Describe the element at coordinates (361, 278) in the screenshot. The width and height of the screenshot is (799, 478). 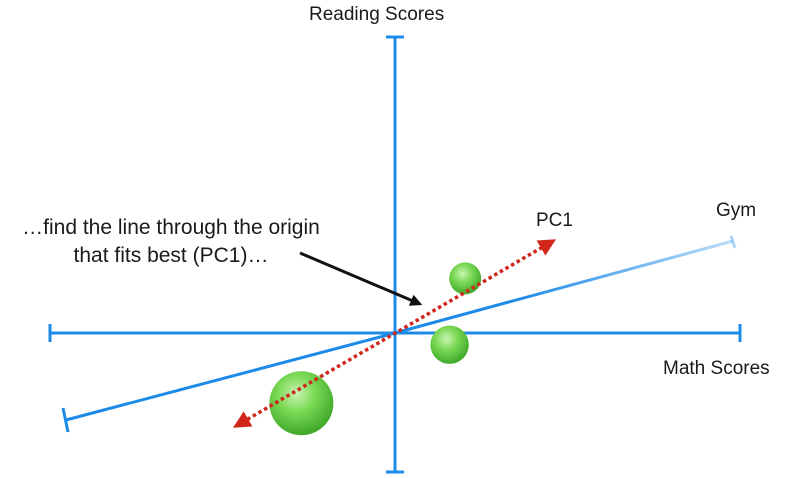
I see `annotation-arrow` at that location.